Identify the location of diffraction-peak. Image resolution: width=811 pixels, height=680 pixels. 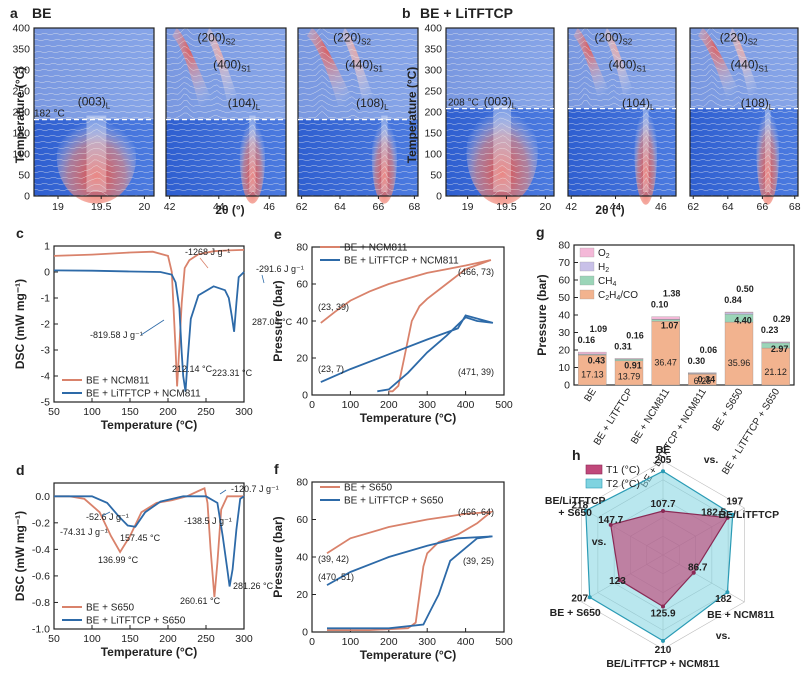
(621, 68).